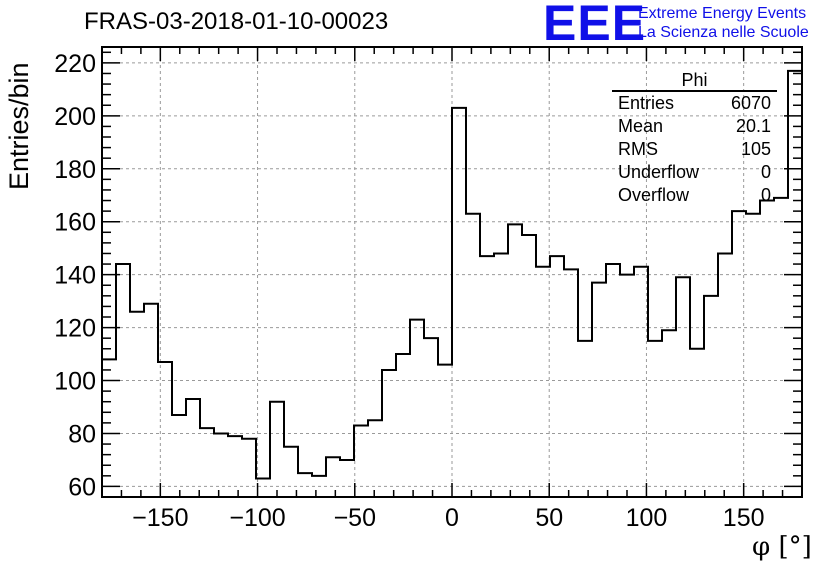 This screenshot has width=836, height=572. Describe the element at coordinates (659, 172) in the screenshot. I see `stats-label: Underflow` at that location.